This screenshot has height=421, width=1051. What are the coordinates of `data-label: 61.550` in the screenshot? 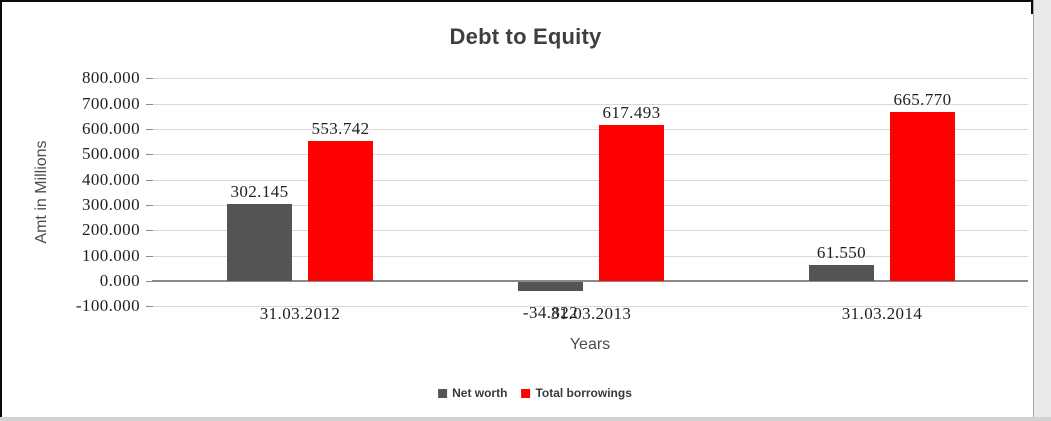 It's located at (841, 252).